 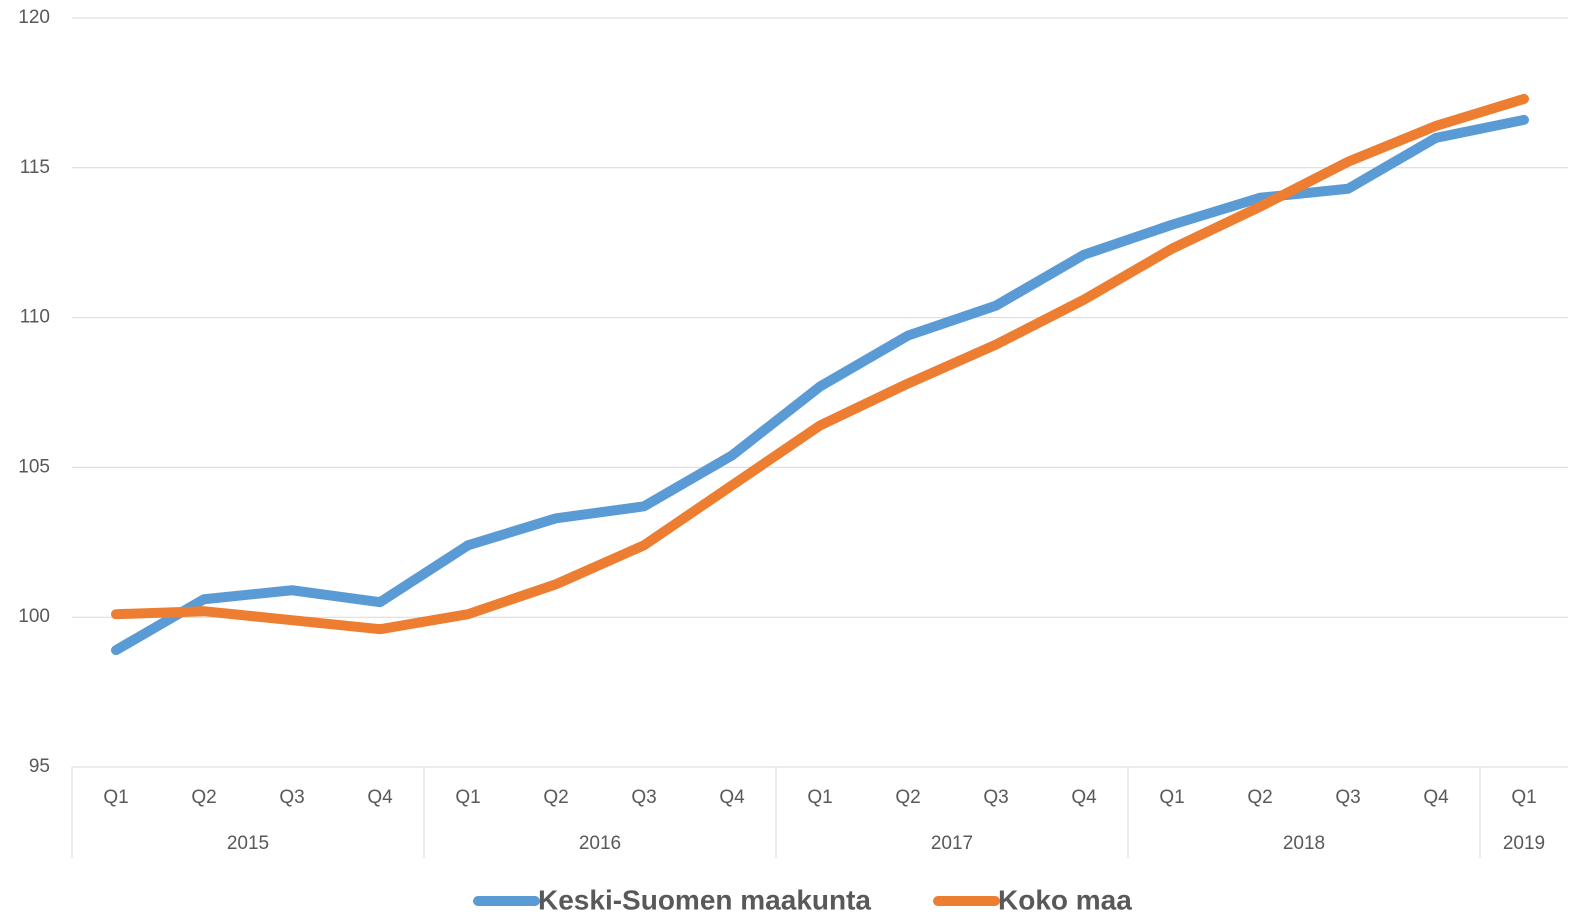 What do you see at coordinates (34, 466) in the screenshot?
I see `y-tick-label: 105` at bounding box center [34, 466].